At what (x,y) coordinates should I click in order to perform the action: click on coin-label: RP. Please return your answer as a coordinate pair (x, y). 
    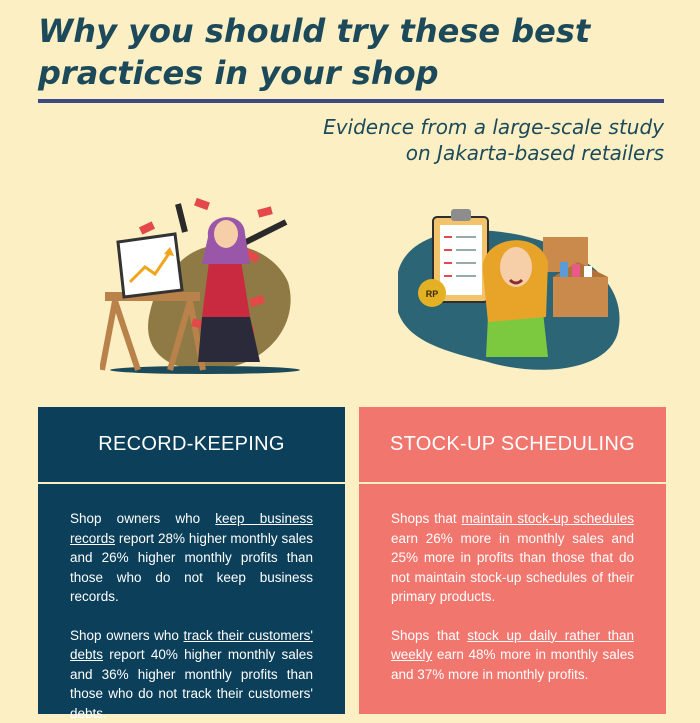
    Looking at the image, I should click on (432, 294).